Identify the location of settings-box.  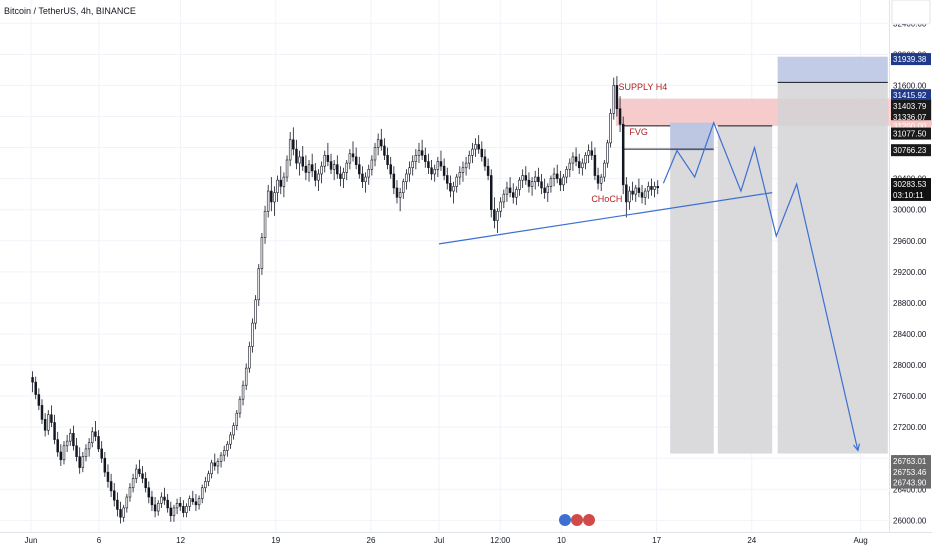
(911, 12).